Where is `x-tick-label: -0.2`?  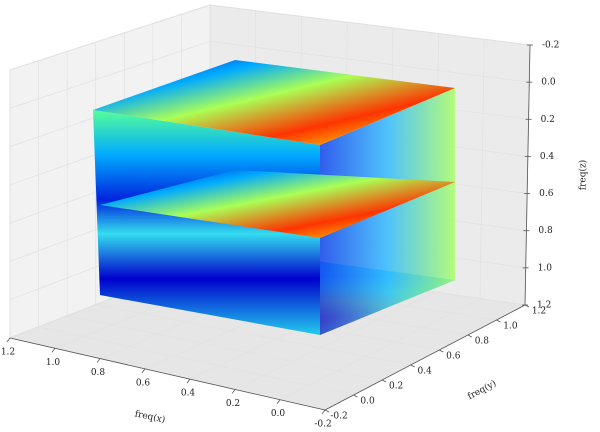 x-tick-label: -0.2 is located at coordinates (322, 425).